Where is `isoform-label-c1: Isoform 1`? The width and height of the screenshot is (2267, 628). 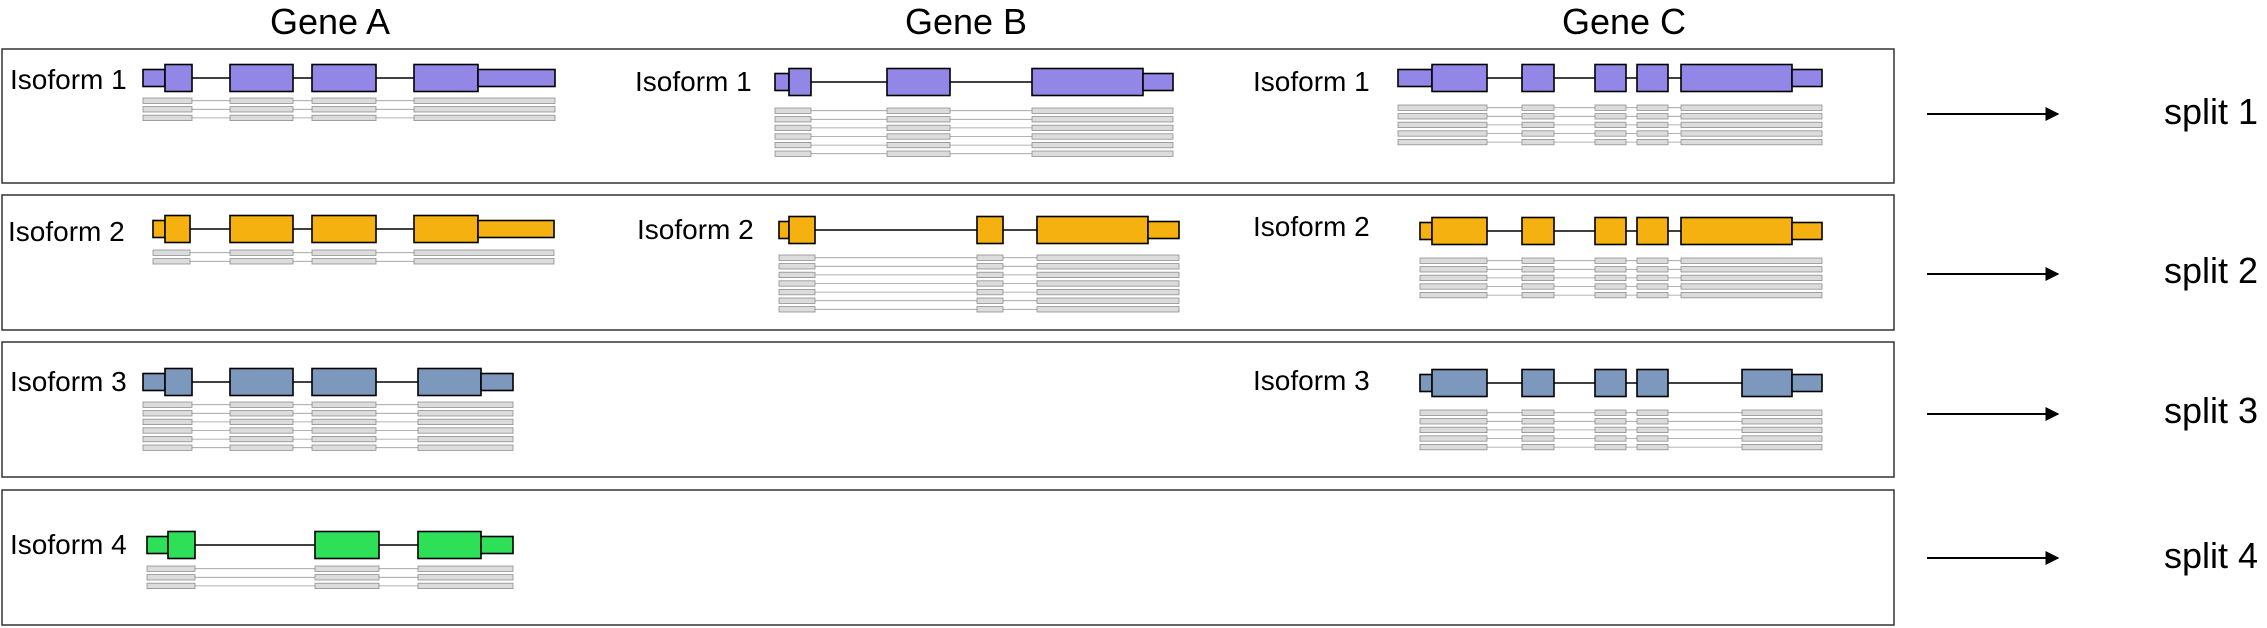 isoform-label-c1: Isoform 1 is located at coordinates (1311, 81).